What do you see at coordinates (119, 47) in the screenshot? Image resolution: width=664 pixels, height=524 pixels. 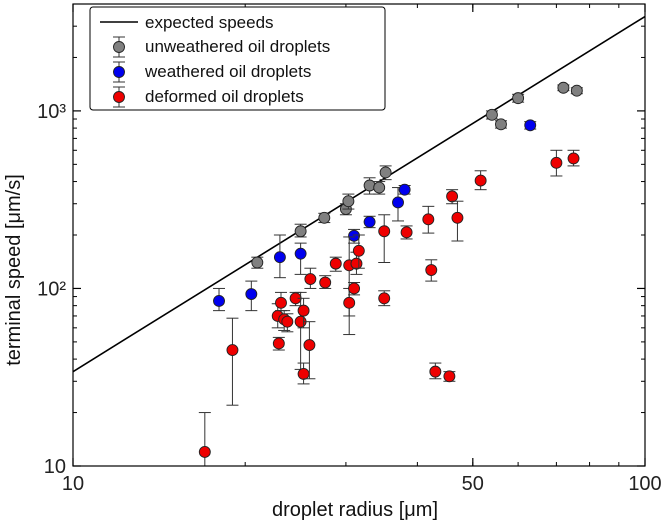 I see `legend-marker-unweathered` at bounding box center [119, 47].